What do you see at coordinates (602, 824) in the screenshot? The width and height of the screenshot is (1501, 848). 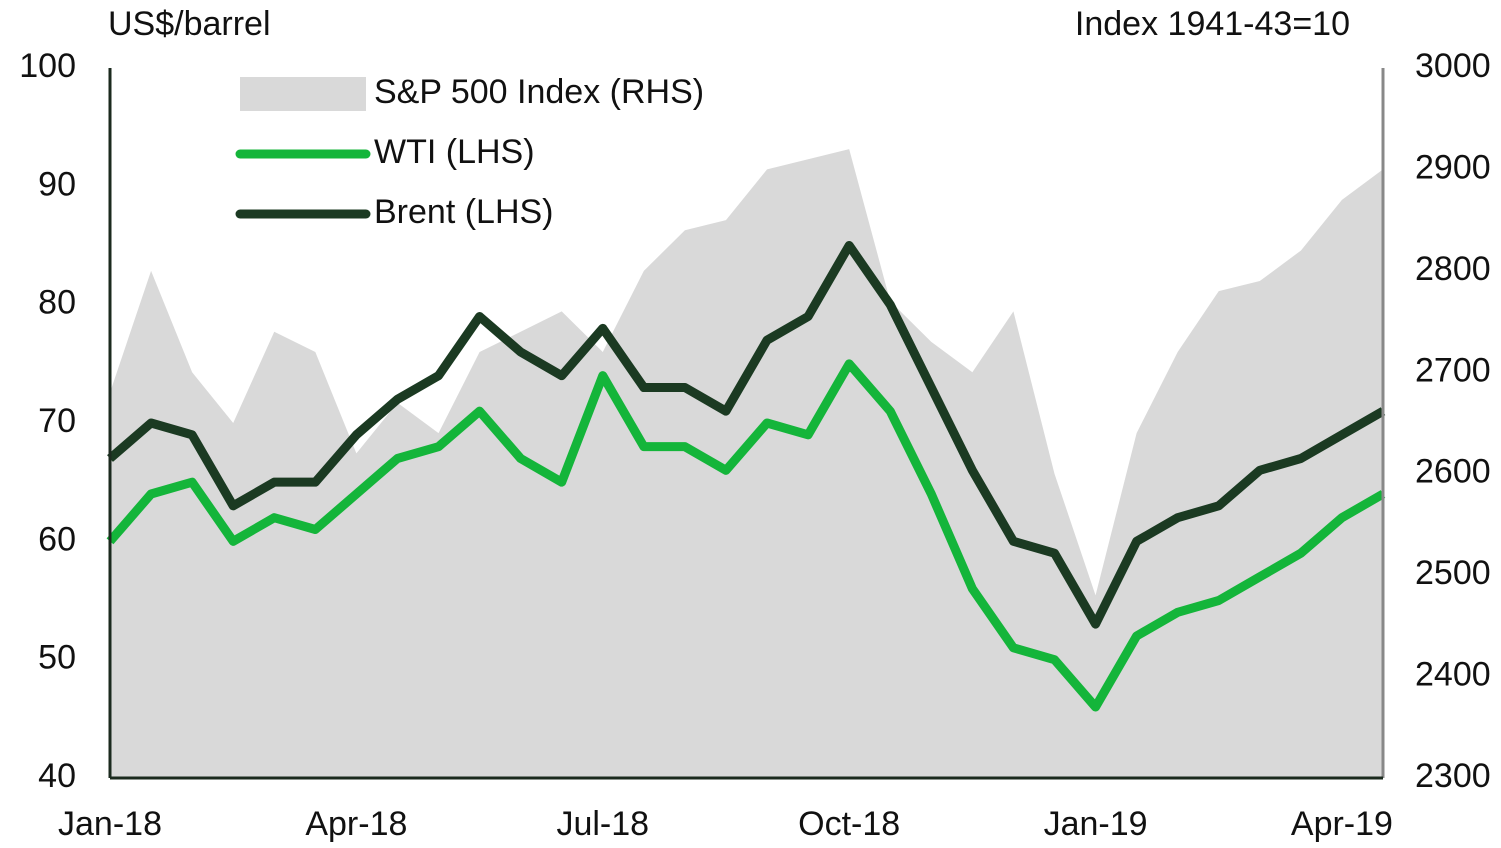 I see `x-tick-label: Jul-18` at bounding box center [602, 824].